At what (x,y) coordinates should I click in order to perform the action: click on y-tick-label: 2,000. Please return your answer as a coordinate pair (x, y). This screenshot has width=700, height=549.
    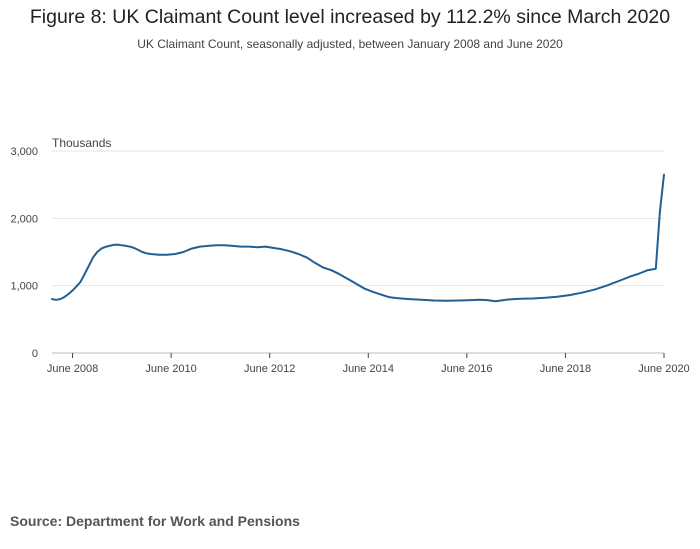
    Looking at the image, I should click on (24, 219).